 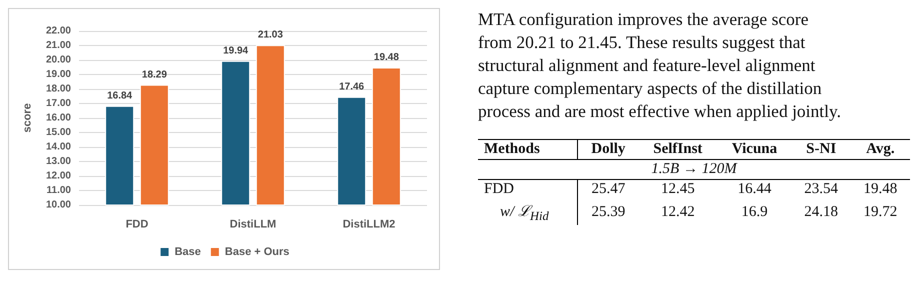 What do you see at coordinates (678, 212) in the screenshot?
I see `text: 12.42` at bounding box center [678, 212].